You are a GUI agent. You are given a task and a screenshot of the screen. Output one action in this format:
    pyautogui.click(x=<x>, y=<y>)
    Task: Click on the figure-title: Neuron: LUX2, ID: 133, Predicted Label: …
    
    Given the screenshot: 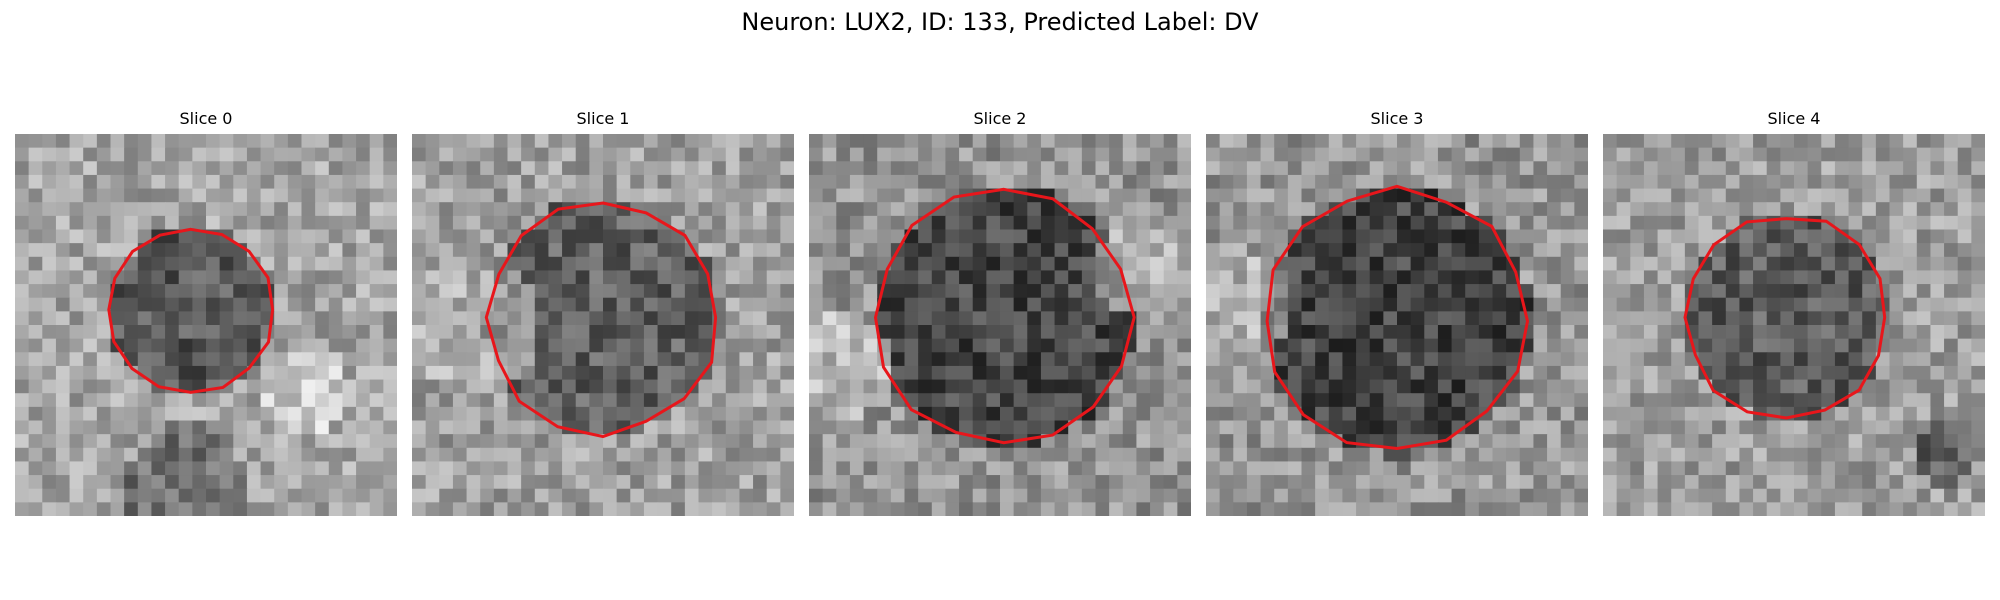 What is the action you would take?
    pyautogui.click(x=1000, y=22)
    